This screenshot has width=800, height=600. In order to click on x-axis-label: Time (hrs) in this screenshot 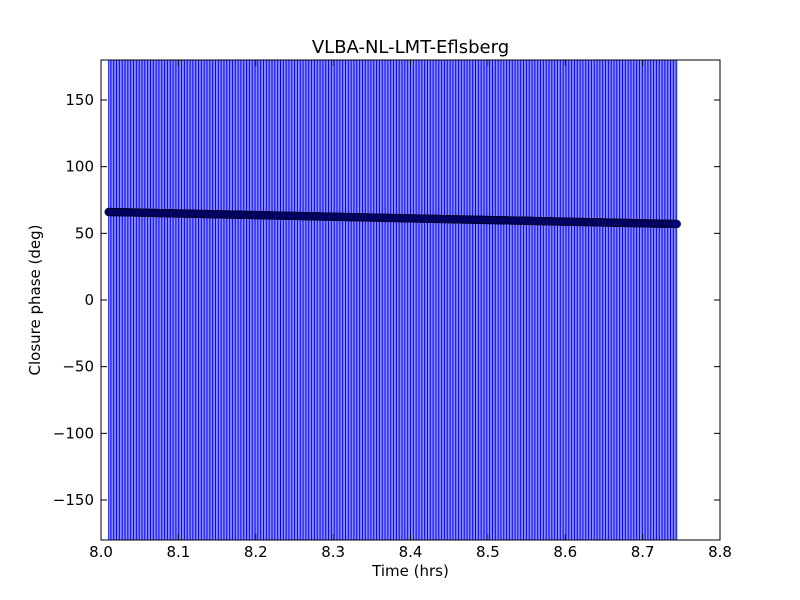, I will do `click(410, 571)`.